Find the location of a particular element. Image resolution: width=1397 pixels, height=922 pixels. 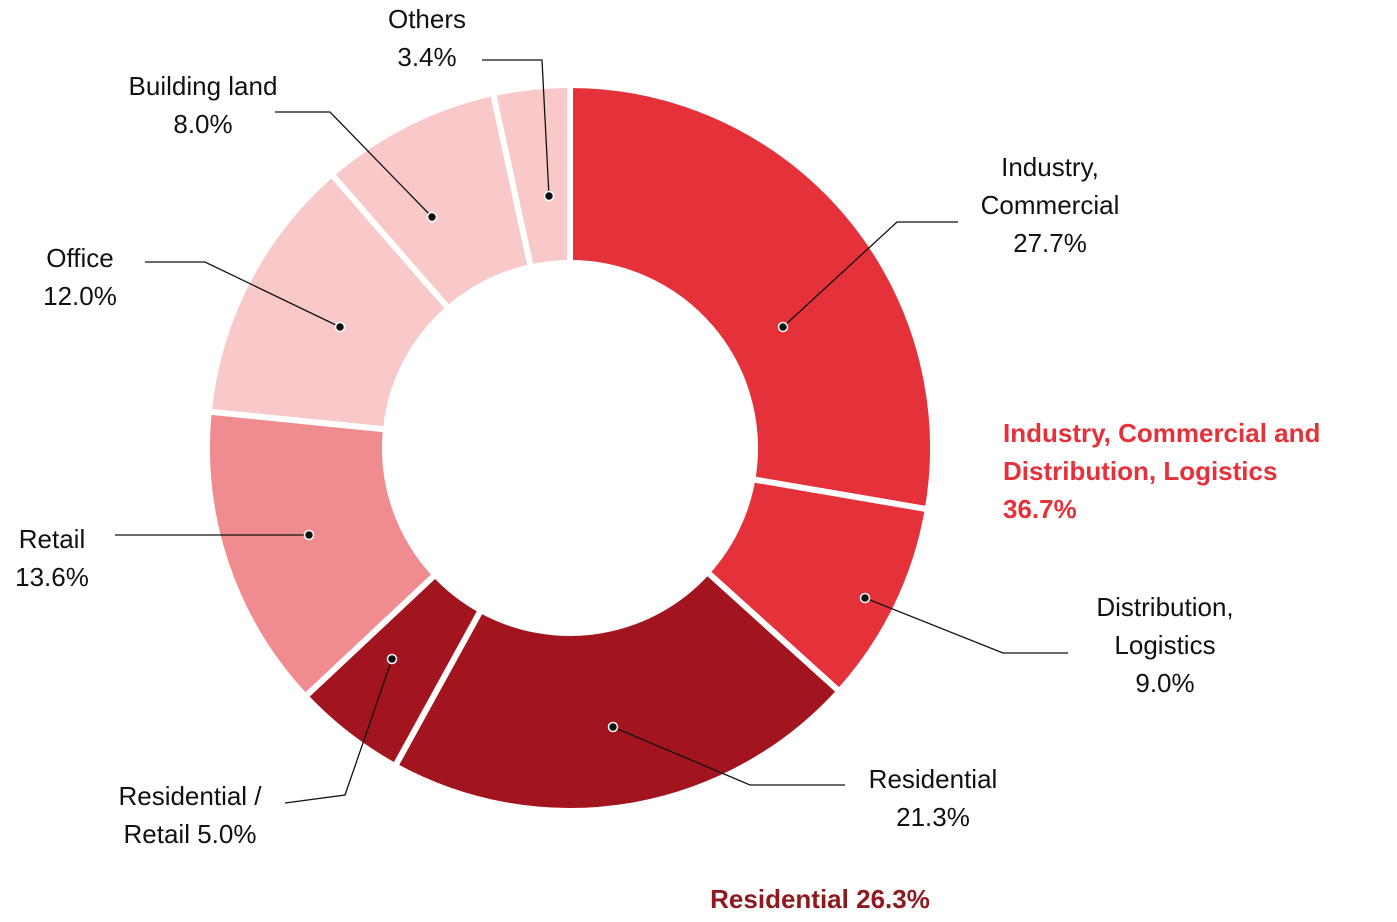

slice-label: Industry, Commercial 27.7% is located at coordinates (1050, 205).